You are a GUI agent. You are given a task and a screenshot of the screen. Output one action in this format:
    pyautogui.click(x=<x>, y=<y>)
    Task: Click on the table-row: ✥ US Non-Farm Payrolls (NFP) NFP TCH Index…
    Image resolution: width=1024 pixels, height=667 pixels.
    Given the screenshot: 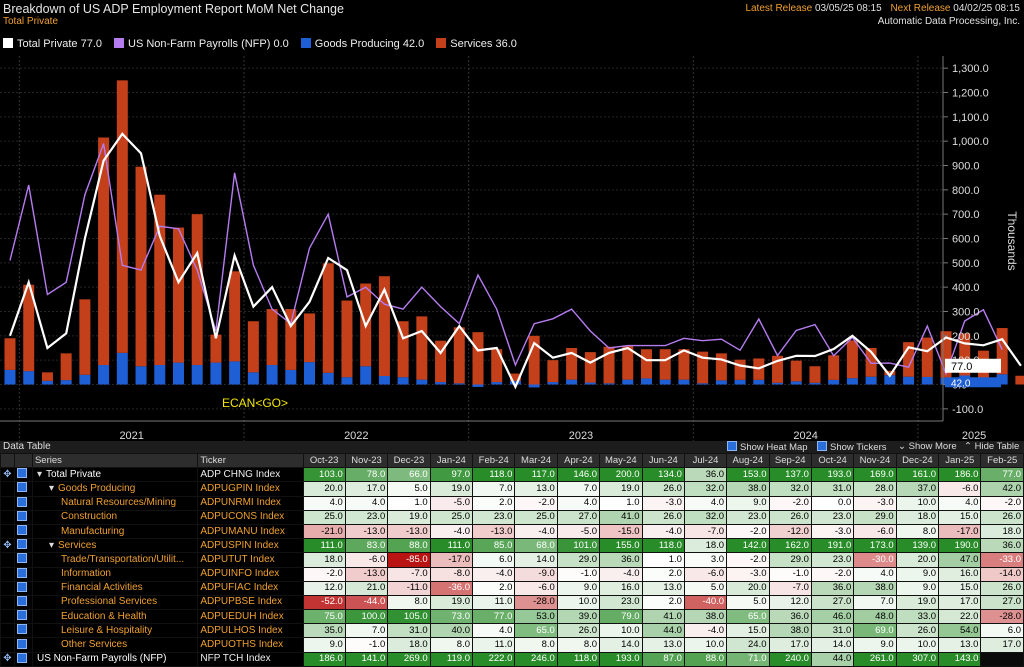 What is the action you would take?
    pyautogui.click(x=512, y=659)
    